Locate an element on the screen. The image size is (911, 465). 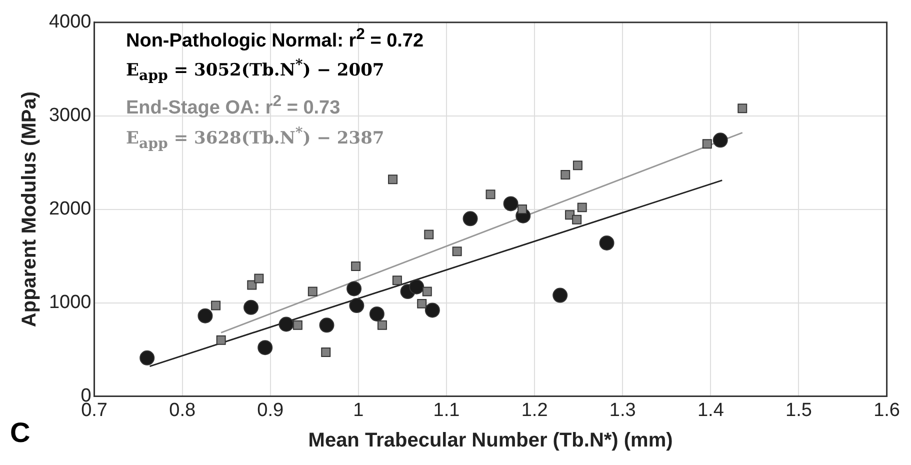
x-axis-title: Mean Trabecular Number (Tb.N*) (mm) is located at coordinates (490, 441).